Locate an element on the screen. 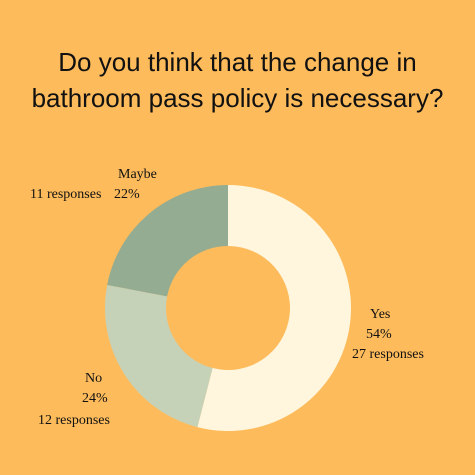 The image size is (475, 475). label-maybe: Maybe is located at coordinates (137, 174).